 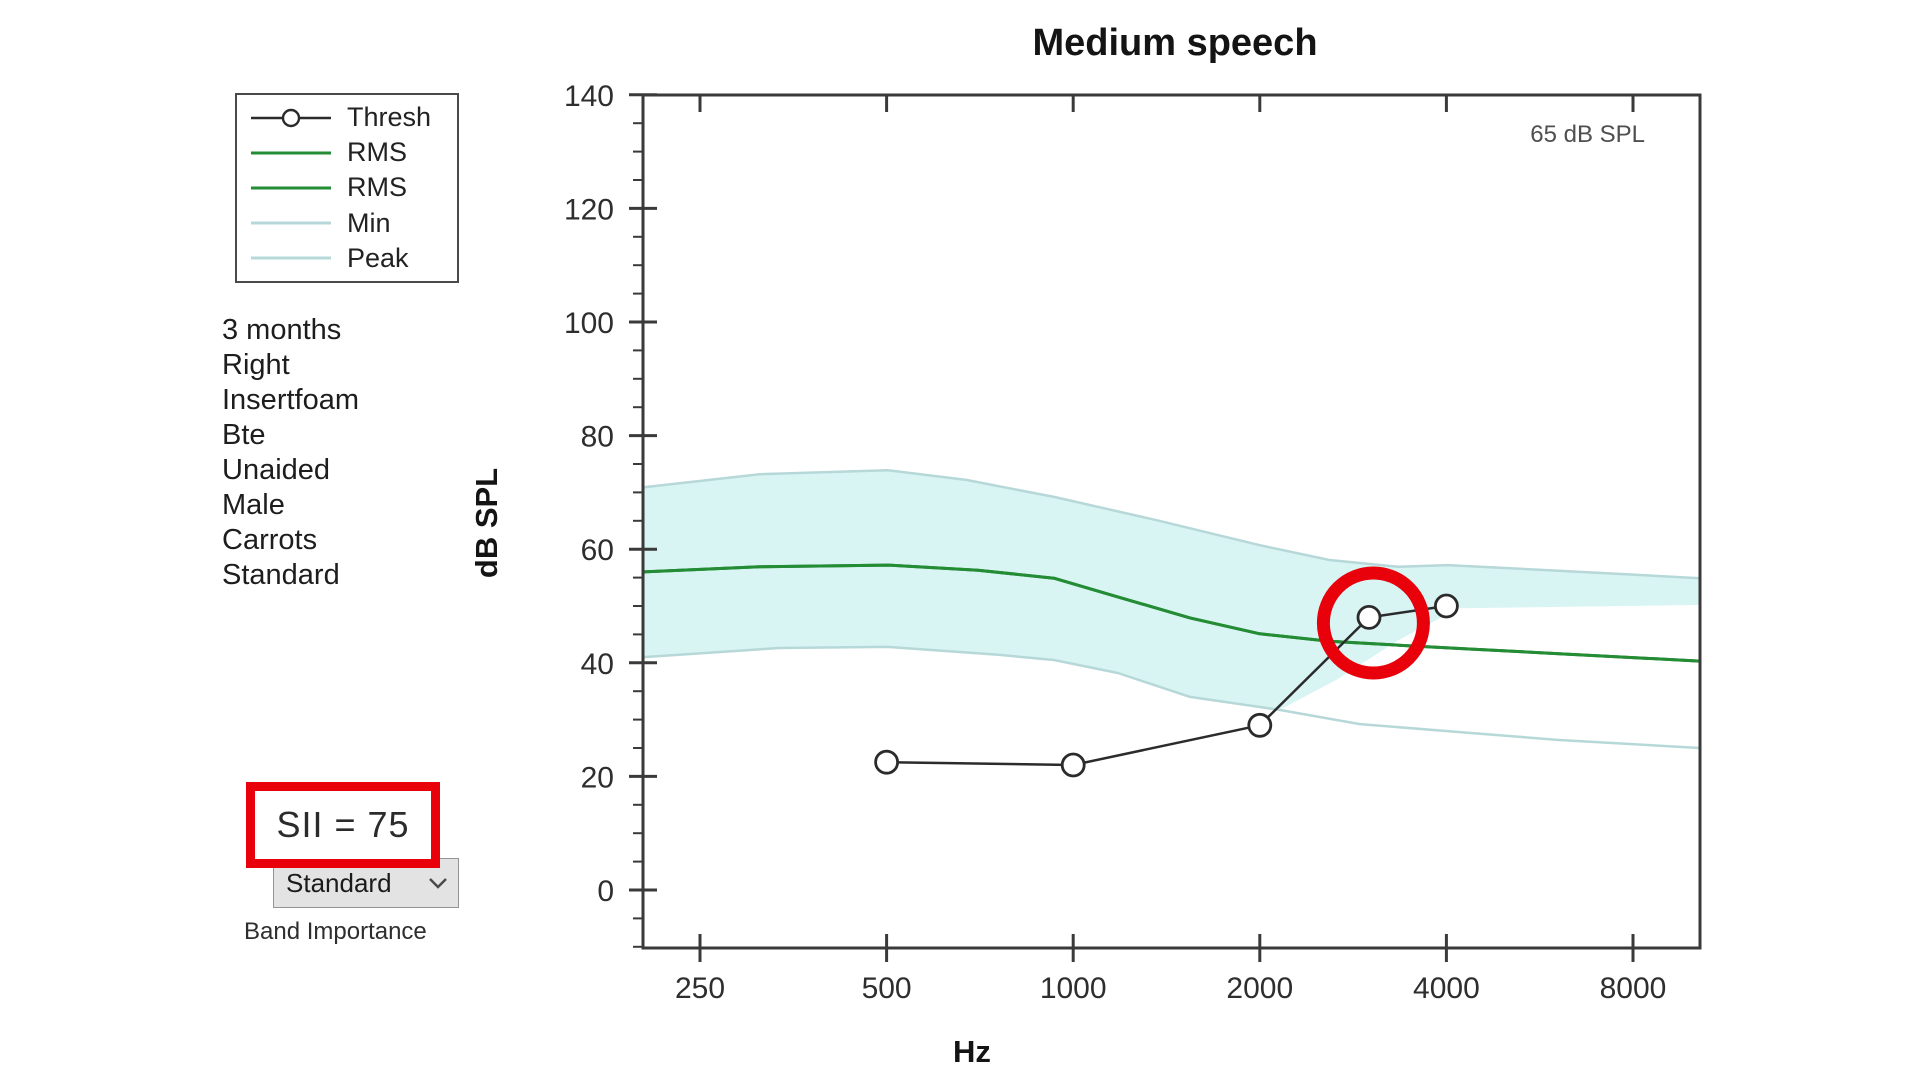 What do you see at coordinates (256, 365) in the screenshot?
I see `fitting-info-line: Right` at bounding box center [256, 365].